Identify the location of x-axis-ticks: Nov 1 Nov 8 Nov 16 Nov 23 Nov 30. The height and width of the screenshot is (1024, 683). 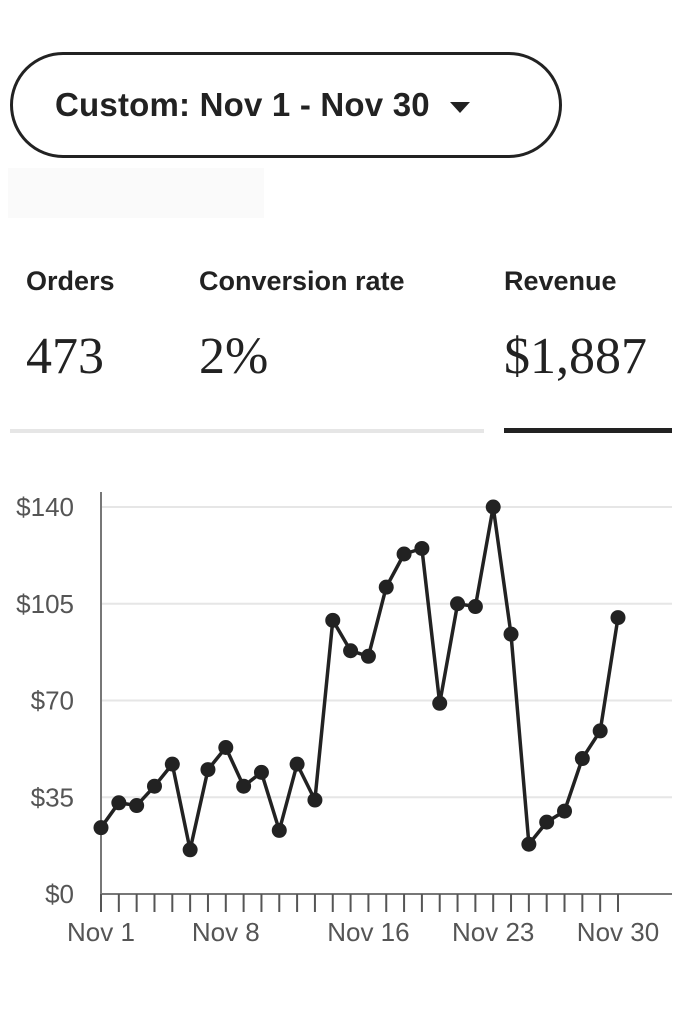
(363, 920).